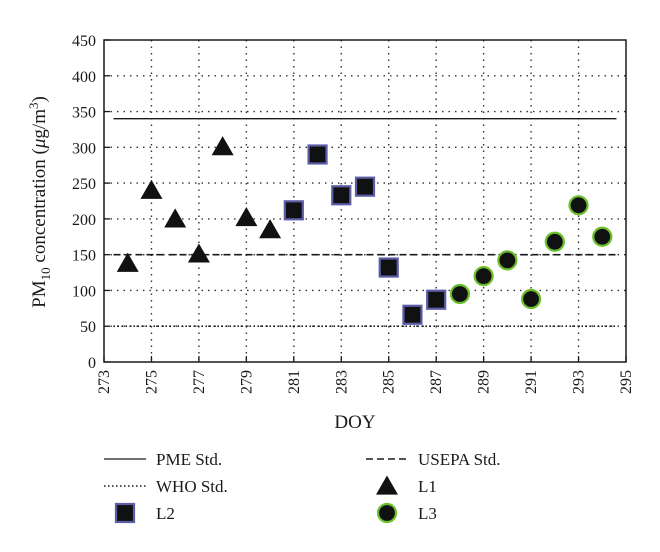 The height and width of the screenshot is (552, 660). I want to click on y-label-middle: concentration (, so click(39, 207).